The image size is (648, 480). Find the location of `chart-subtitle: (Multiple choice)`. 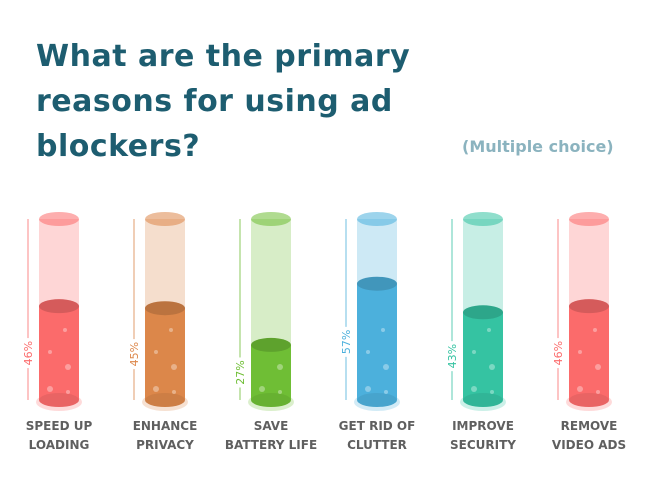

chart-subtitle: (Multiple choice) is located at coordinates (538, 146).